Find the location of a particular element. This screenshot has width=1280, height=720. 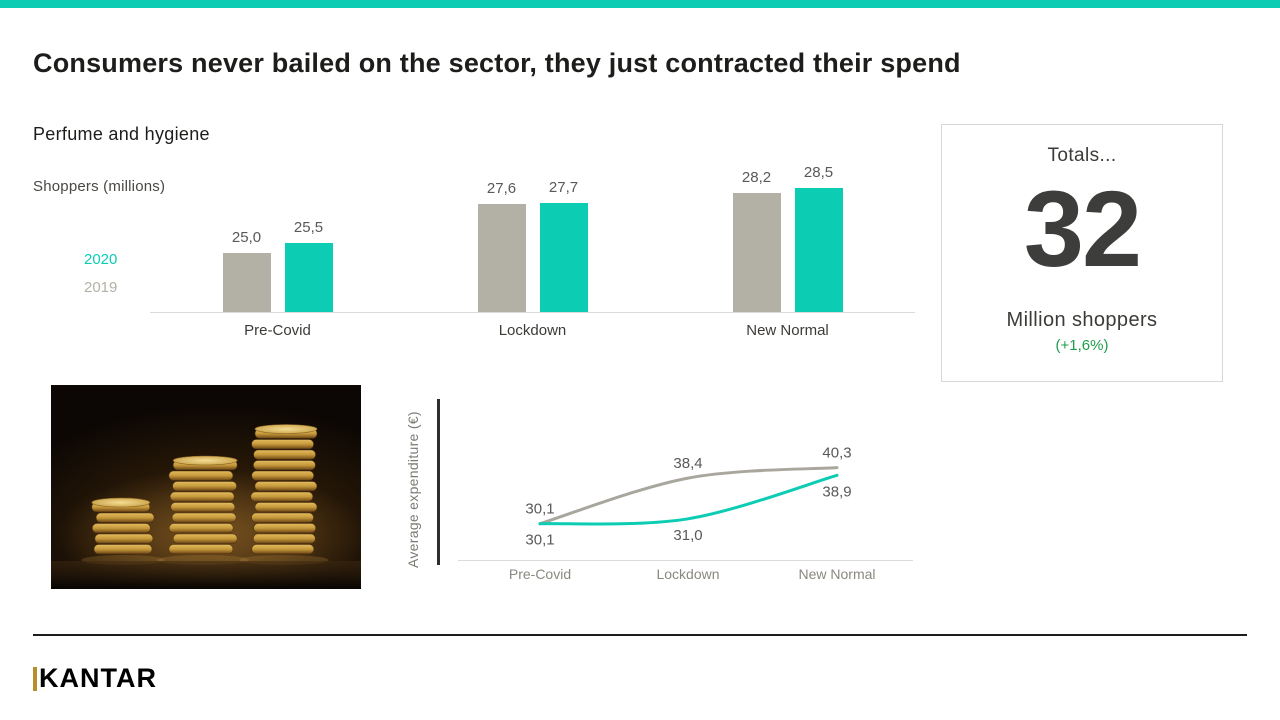

line-series-2020 is located at coordinates (688, 499).